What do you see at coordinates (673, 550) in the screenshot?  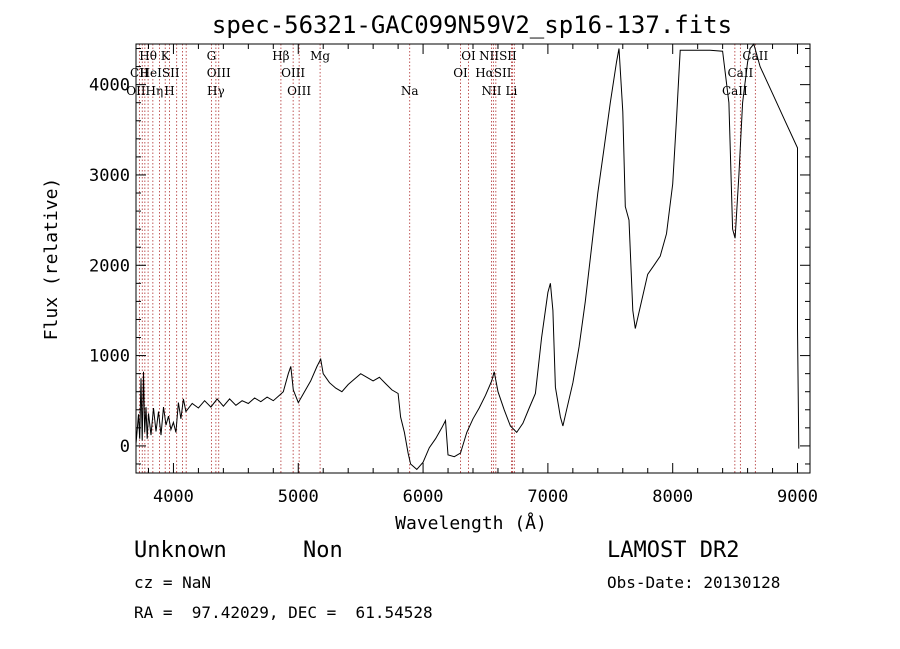 I see `survey-name: LAMOST DR2` at bounding box center [673, 550].